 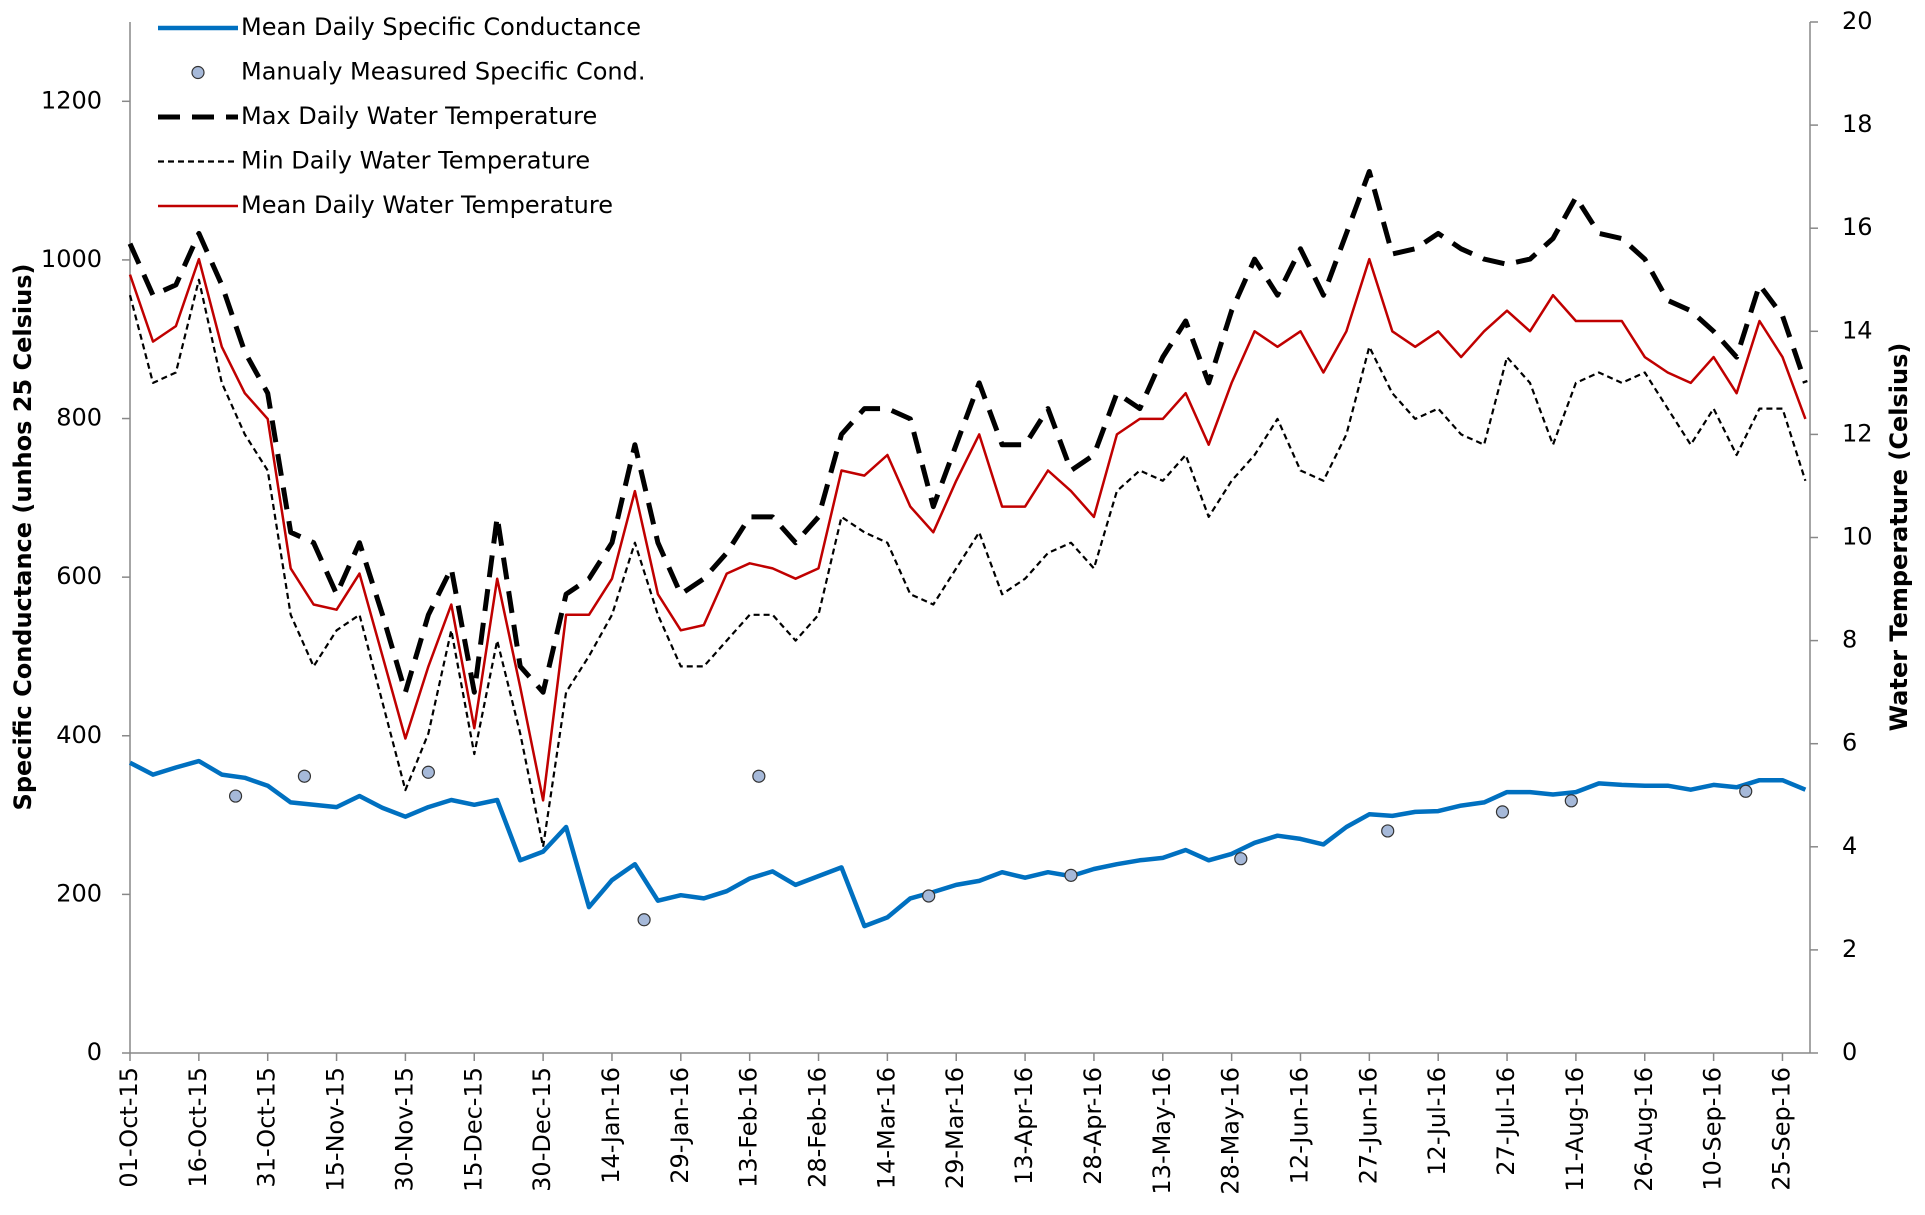 I want to click on x-tick-label: 13-May-16, so click(x=1162, y=1131).